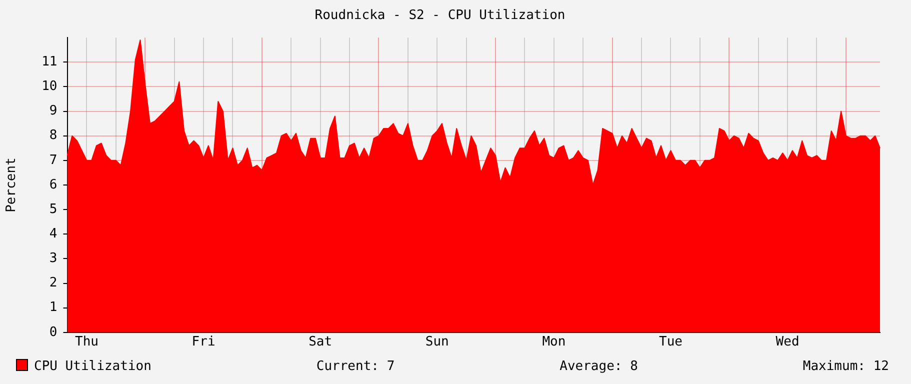 Image resolution: width=911 pixels, height=384 pixels. Describe the element at coordinates (53, 332) in the screenshot. I see `y-tick-label: 0` at that location.